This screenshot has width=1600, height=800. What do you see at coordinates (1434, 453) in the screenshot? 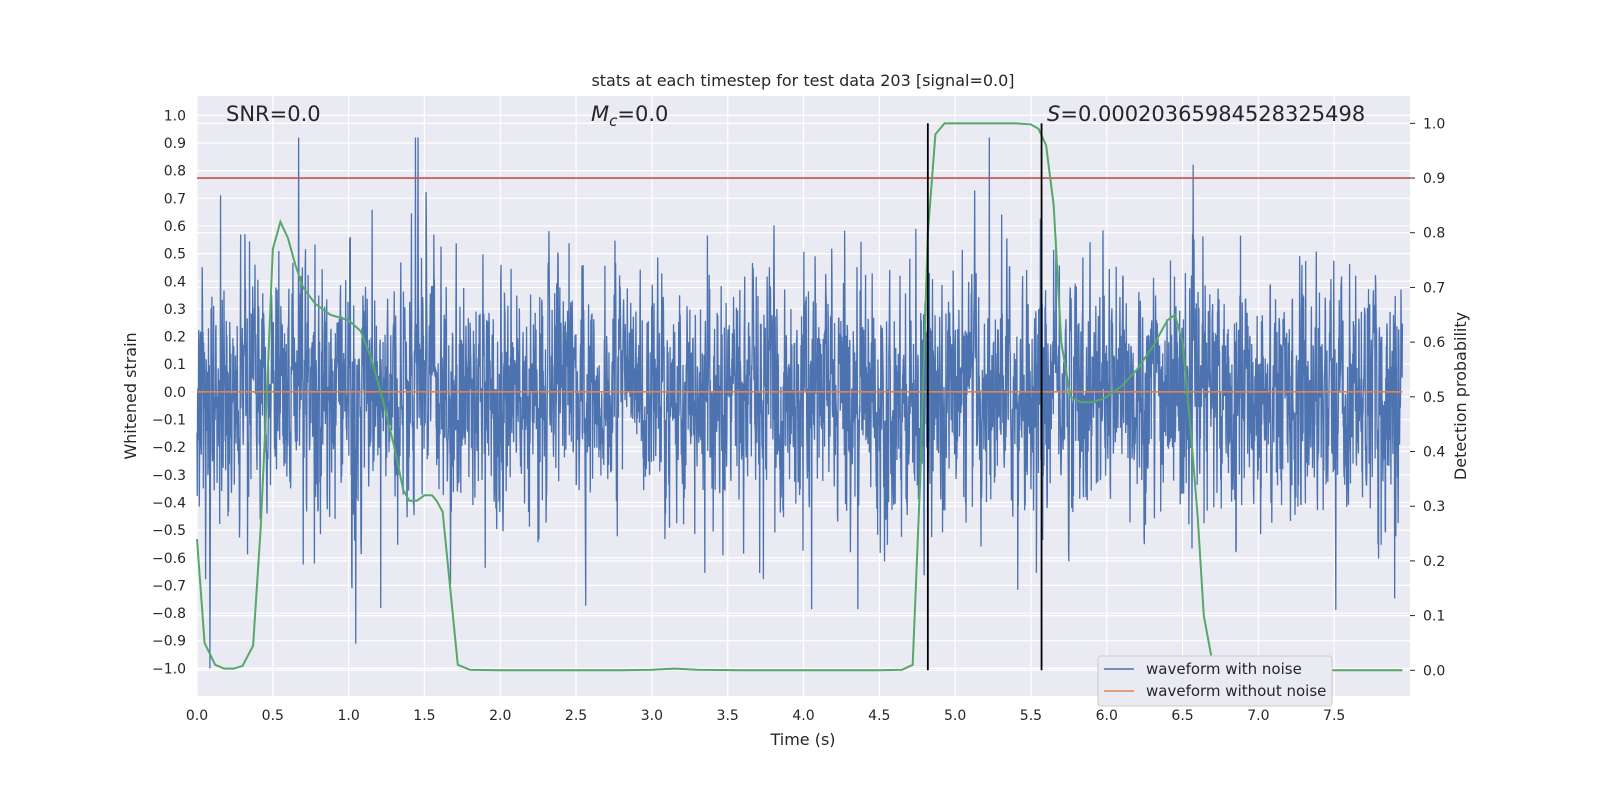
I see `y-tick-label-right: 0.4` at bounding box center [1434, 453].